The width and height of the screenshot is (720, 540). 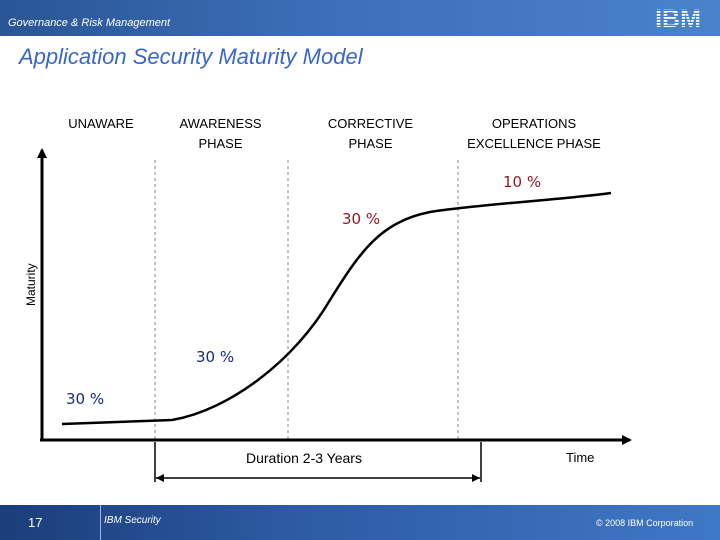 I want to click on ibm-logo: IBM, so click(x=678, y=18).